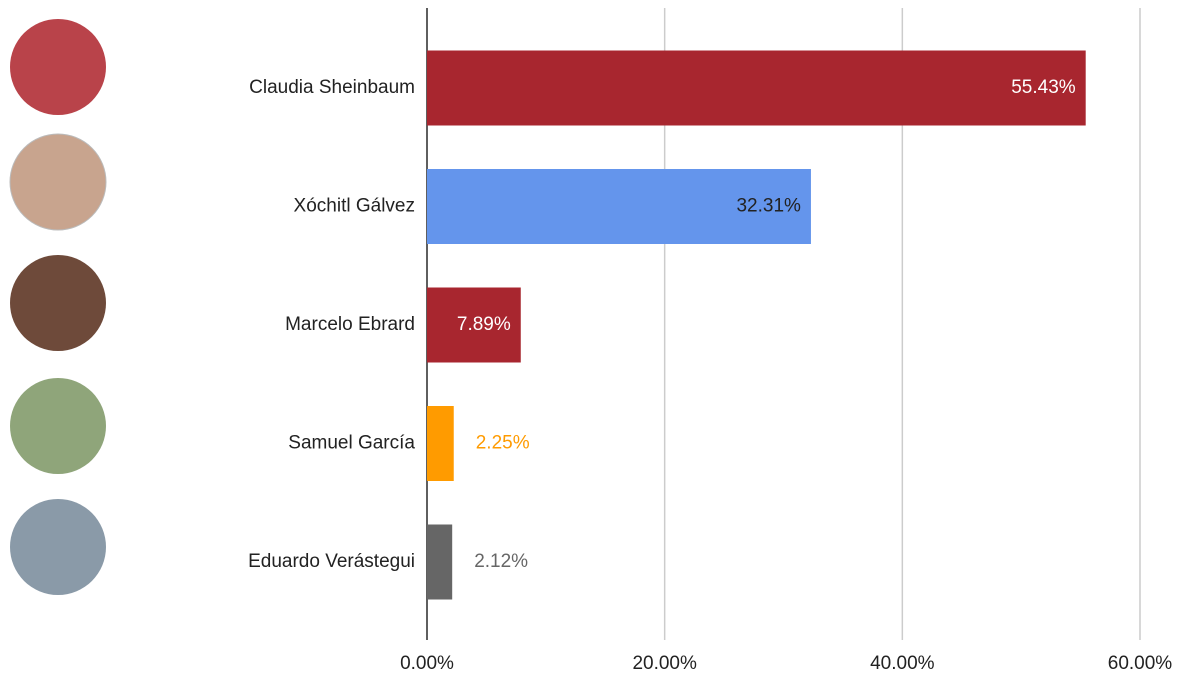  I want to click on x-tick-label: 0.00%, so click(427, 663).